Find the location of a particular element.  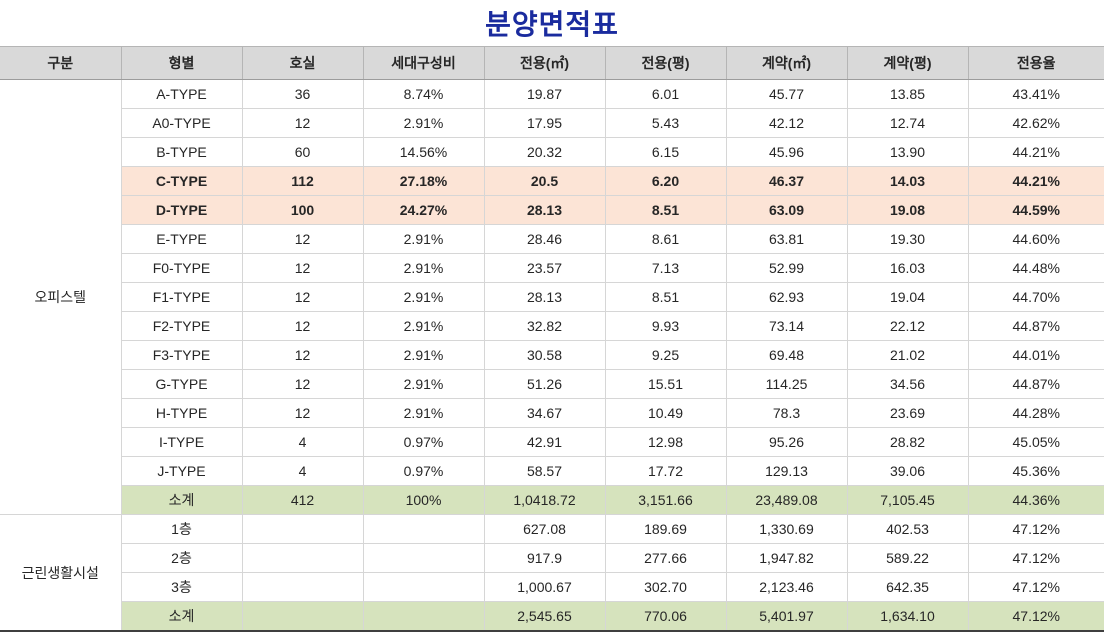

value-cell: 44.70% is located at coordinates (1035, 297).